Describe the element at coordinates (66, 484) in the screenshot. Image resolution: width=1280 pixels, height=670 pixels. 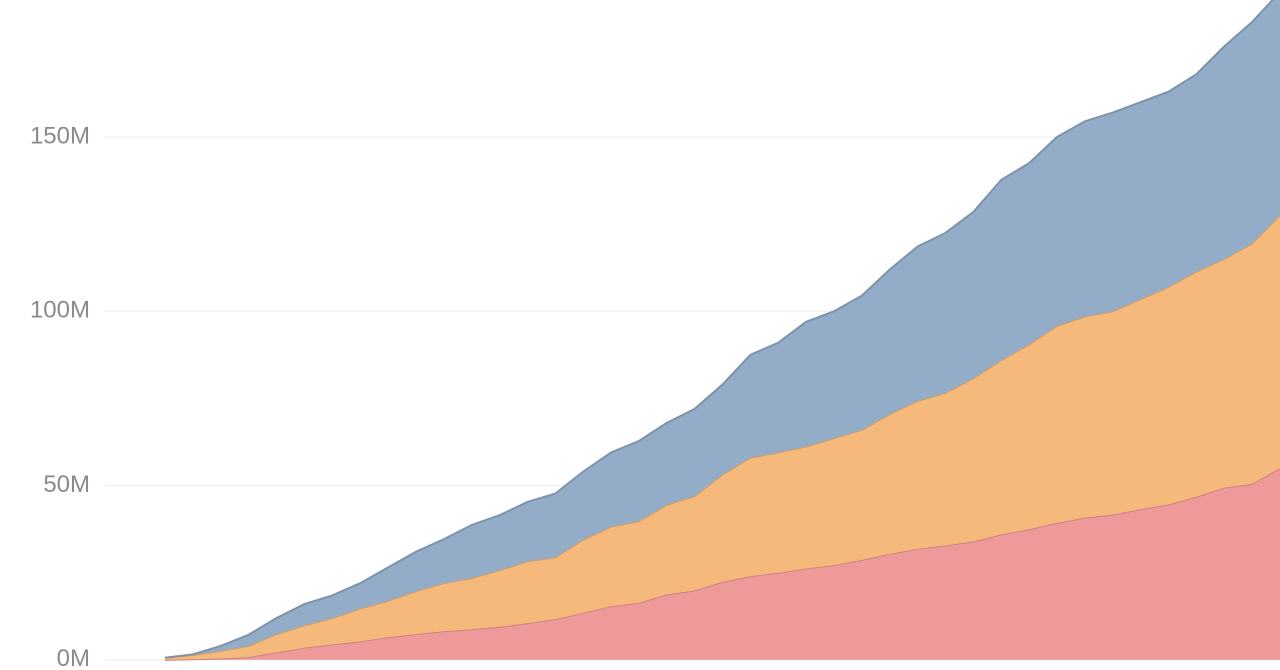
I see `y-tick-label: 50M` at that location.